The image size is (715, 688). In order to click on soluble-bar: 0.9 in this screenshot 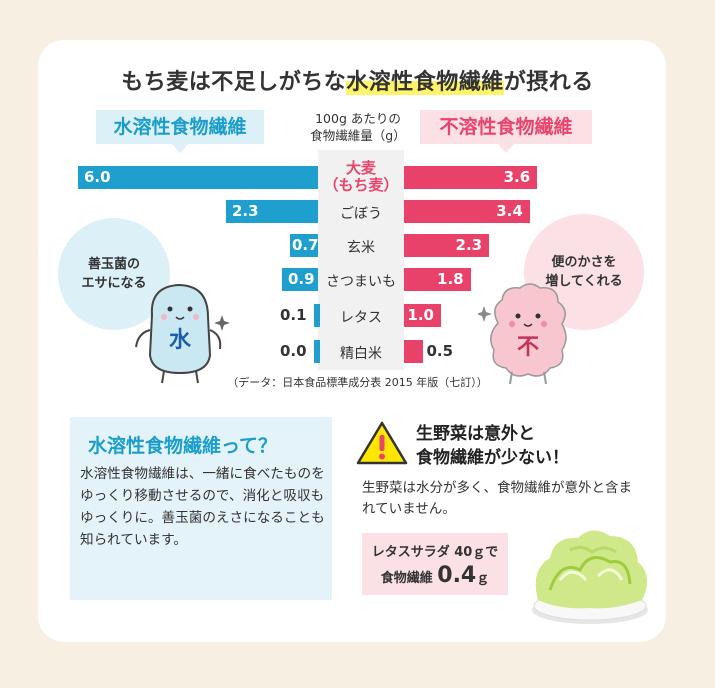, I will do `click(300, 279)`.